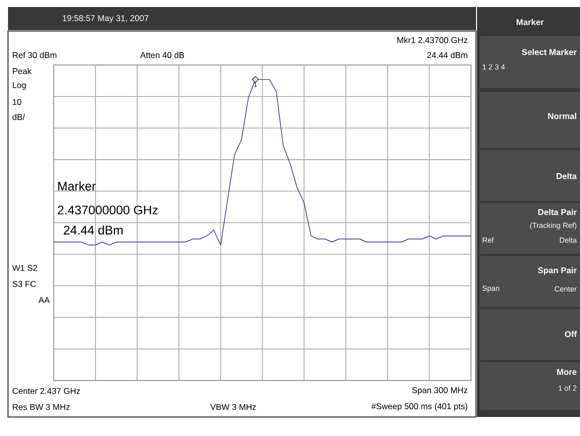 The width and height of the screenshot is (580, 436). I want to click on text: More, so click(567, 372).